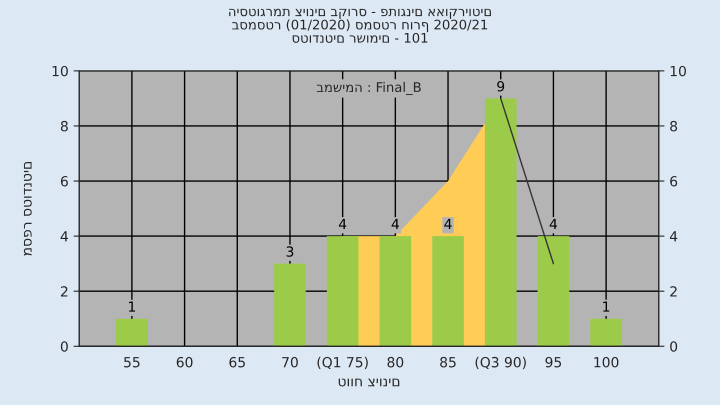 This screenshot has width=720, height=405. I want to click on chart-title: היסטוגרמת ציונים בקורס - פתוגנים אאוקריוטים בסמסטר (01/2020) סמסטר חורף 2020/21 סטודנטים רשומים - 101, so click(360, 25).